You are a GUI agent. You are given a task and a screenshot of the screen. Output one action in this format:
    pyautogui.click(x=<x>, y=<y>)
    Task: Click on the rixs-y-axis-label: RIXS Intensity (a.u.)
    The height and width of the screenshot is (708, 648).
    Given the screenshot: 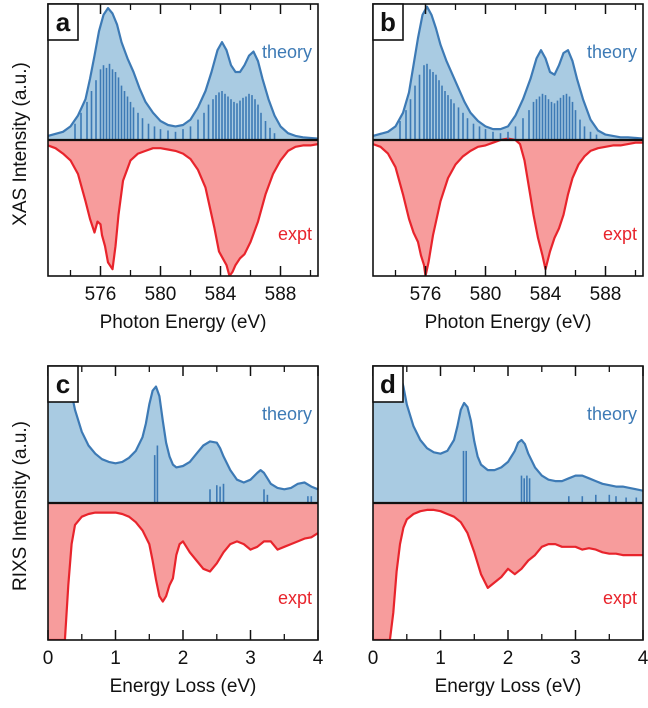 What is the action you would take?
    pyautogui.click(x=20, y=506)
    